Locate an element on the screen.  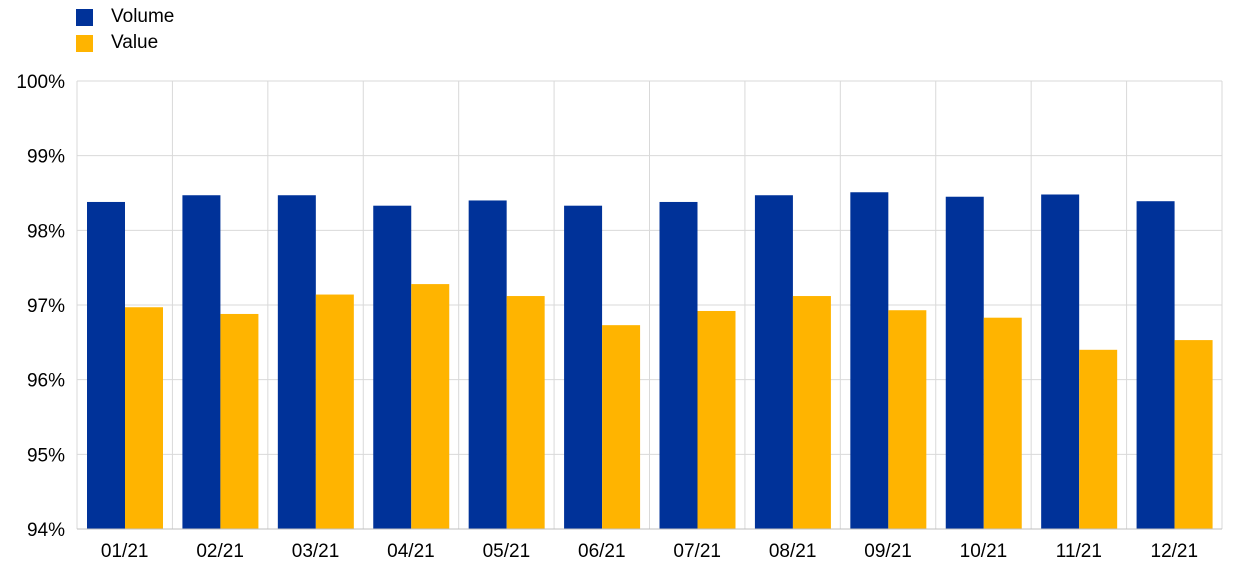
legend-label-value: Value is located at coordinates (135, 42).